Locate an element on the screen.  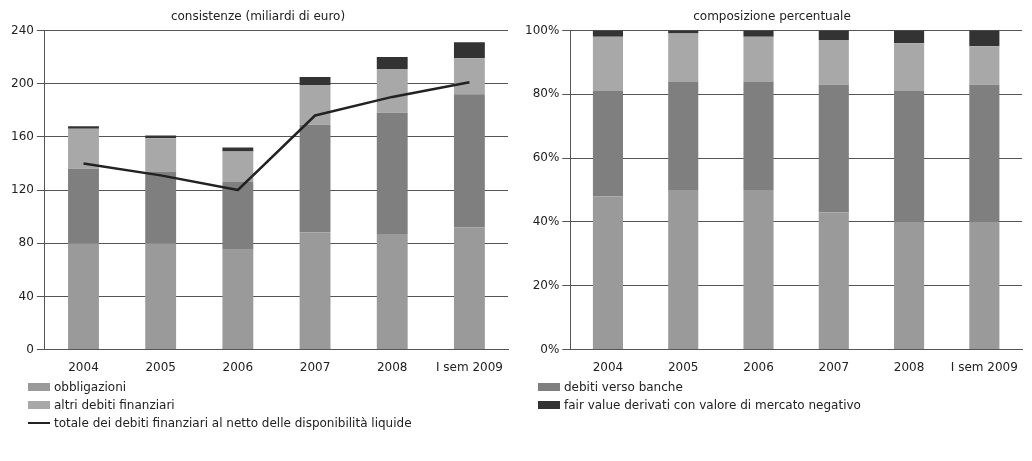
y-tick-label: 240 is located at coordinates (22, 29).